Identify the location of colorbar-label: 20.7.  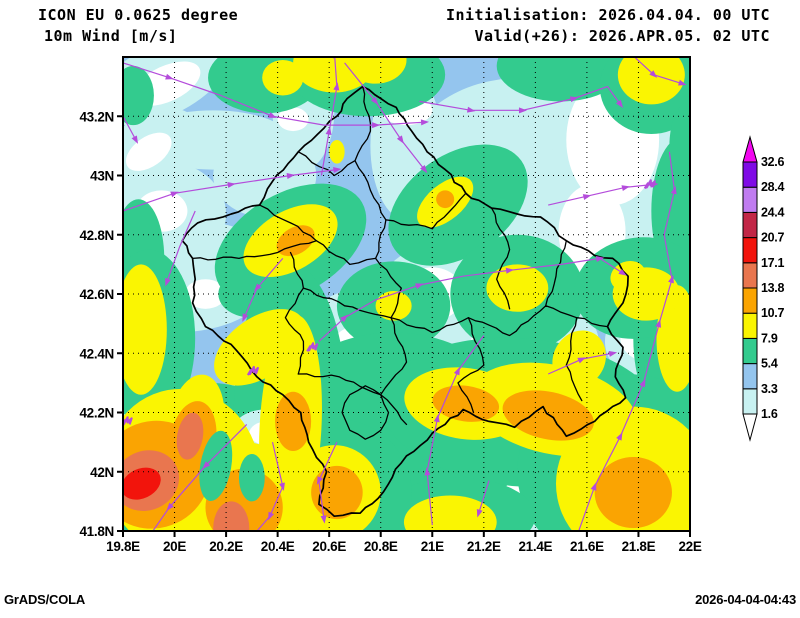
(772, 238).